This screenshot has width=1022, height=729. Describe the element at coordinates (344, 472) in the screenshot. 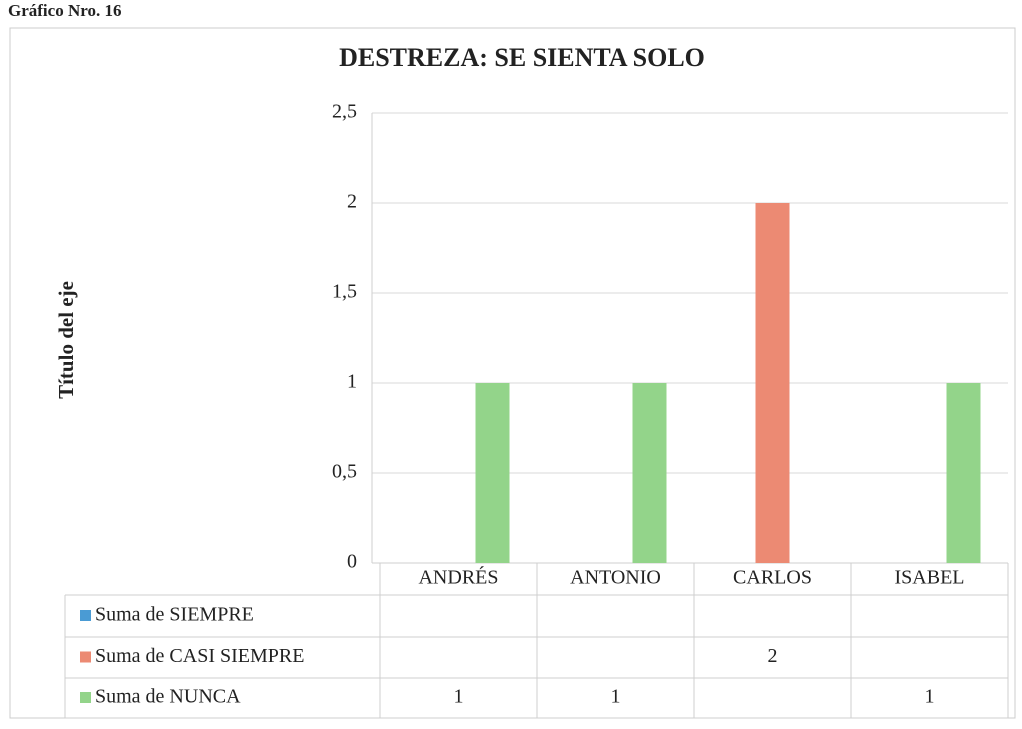

I see `y-tick-label: 0,5` at that location.